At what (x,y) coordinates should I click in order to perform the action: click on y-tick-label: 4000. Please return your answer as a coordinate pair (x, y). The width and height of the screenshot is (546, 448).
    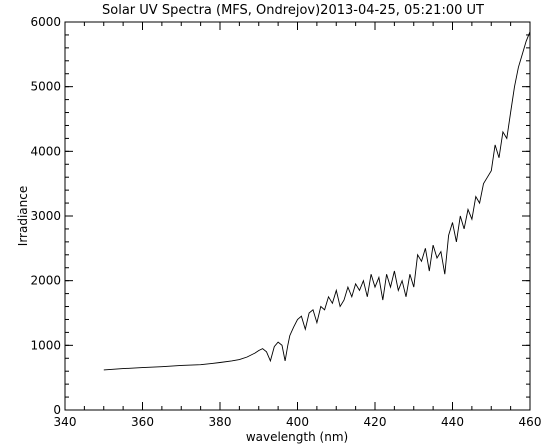
    Looking at the image, I should click on (45, 151).